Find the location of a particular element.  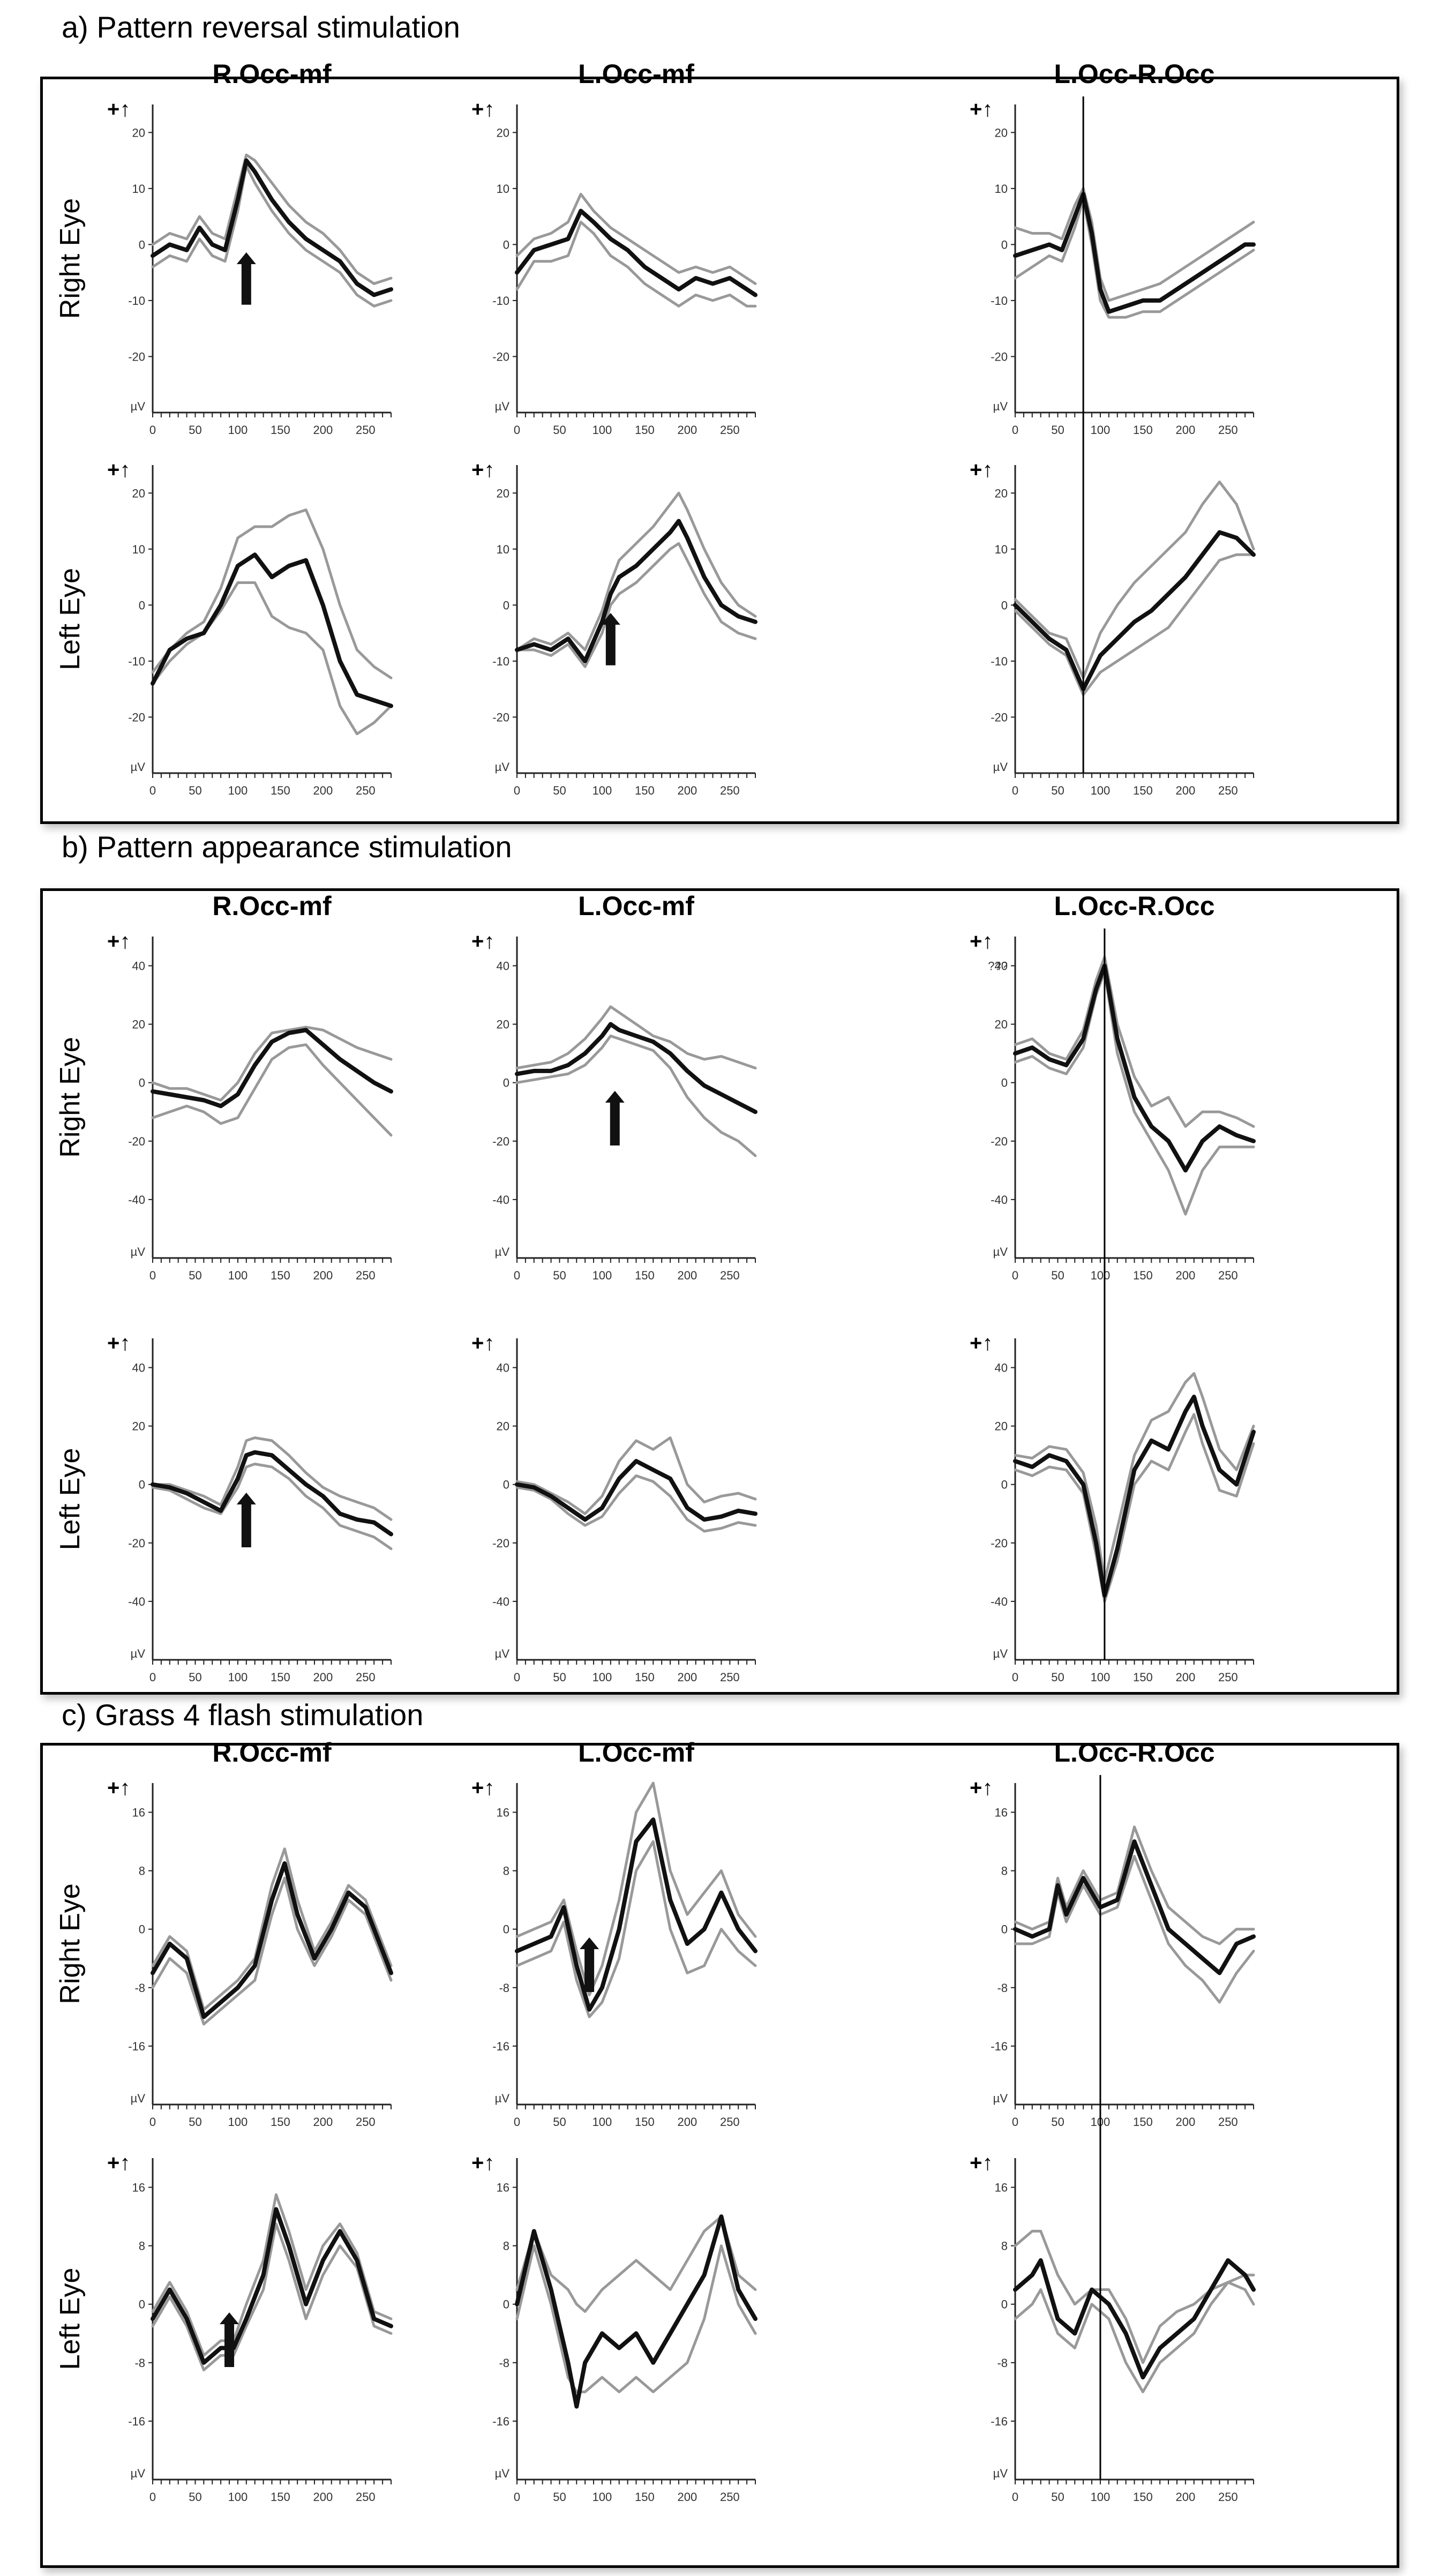

section-title-c: c) Grass 4 flash stimulation is located at coordinates (243, 1715).